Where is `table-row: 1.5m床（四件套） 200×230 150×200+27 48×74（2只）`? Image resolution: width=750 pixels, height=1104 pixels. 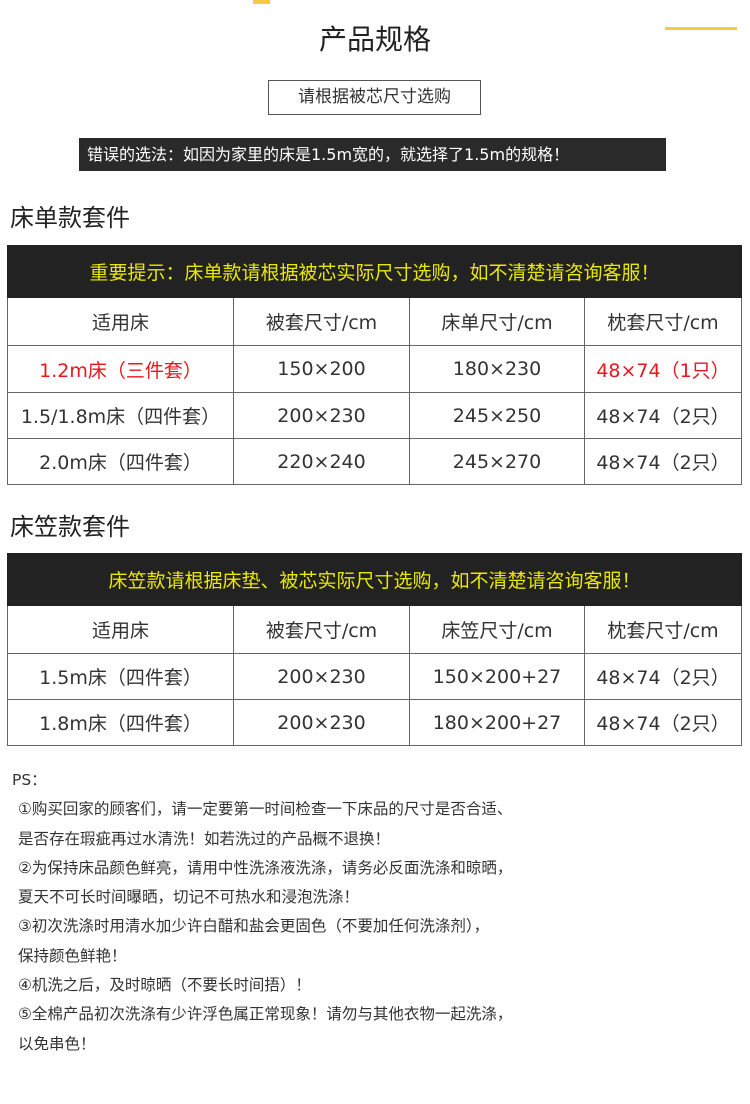 table-row: 1.5m床（四件套） 200×230 150×200+27 48×74（2只） is located at coordinates (375, 676).